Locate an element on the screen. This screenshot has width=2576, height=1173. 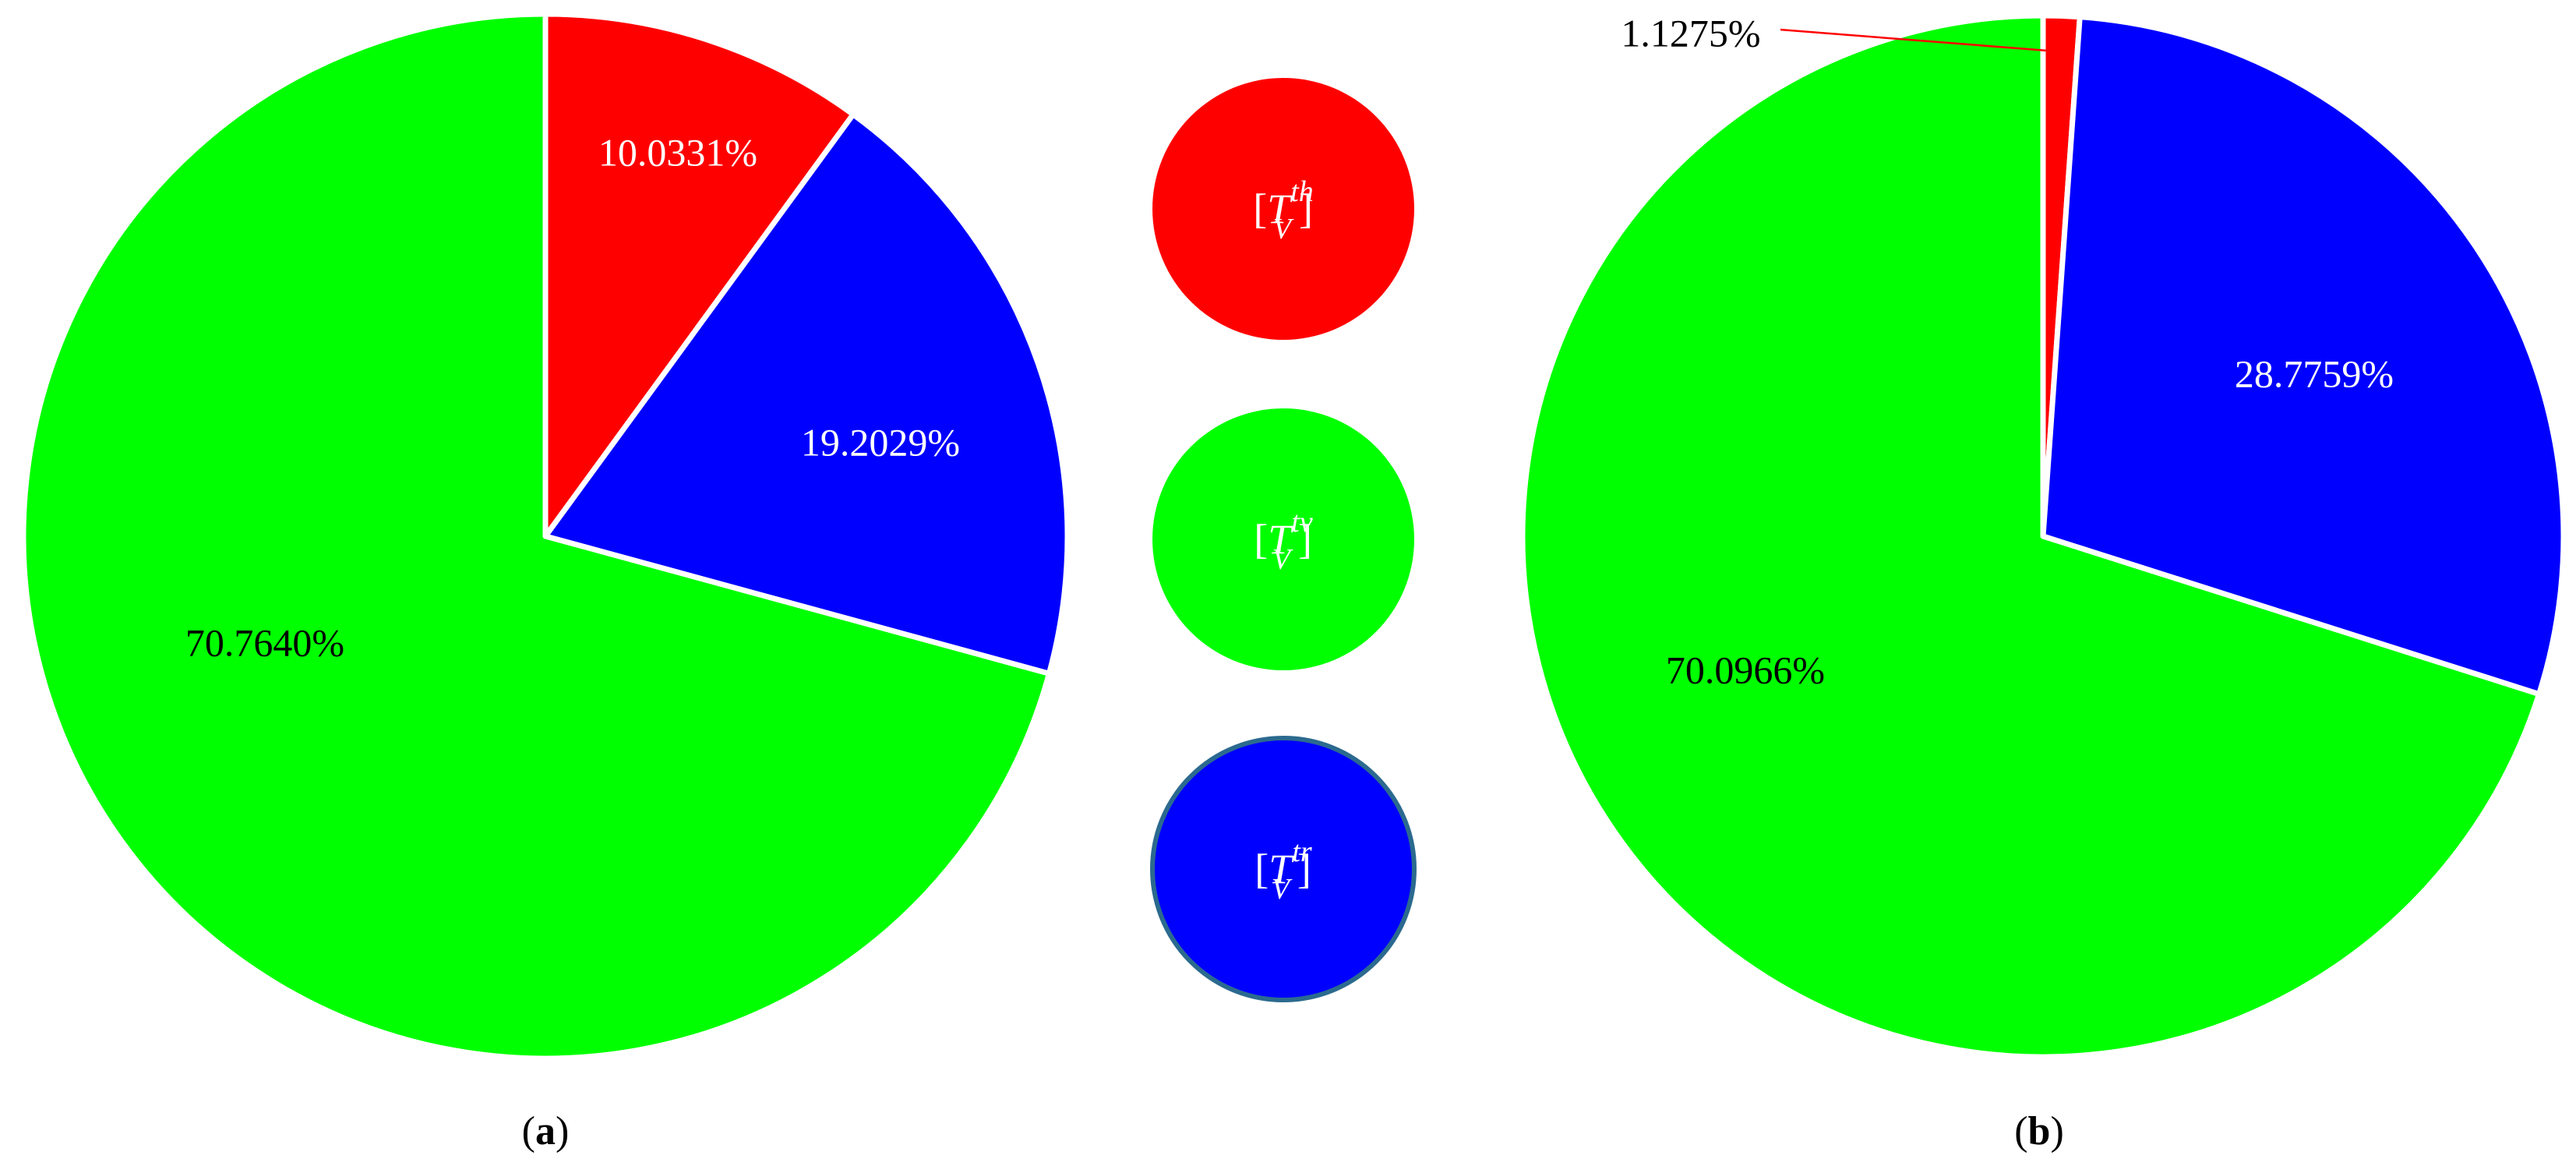
pie-a-slice-th is located at coordinates (699, 275).